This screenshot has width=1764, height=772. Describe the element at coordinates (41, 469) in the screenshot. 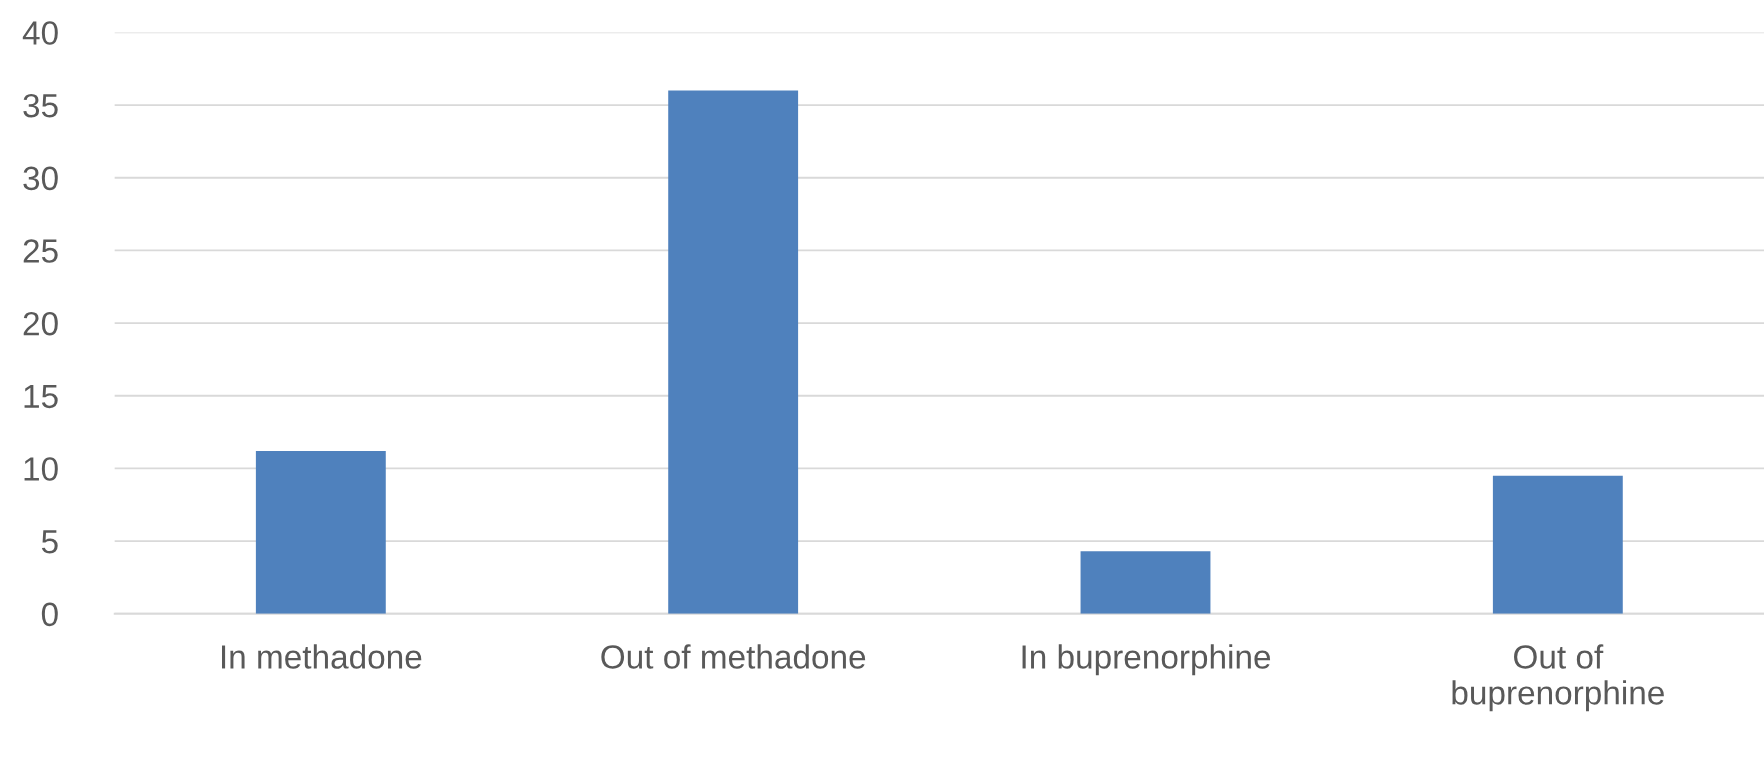

I see `y-tick-label: 10` at that location.